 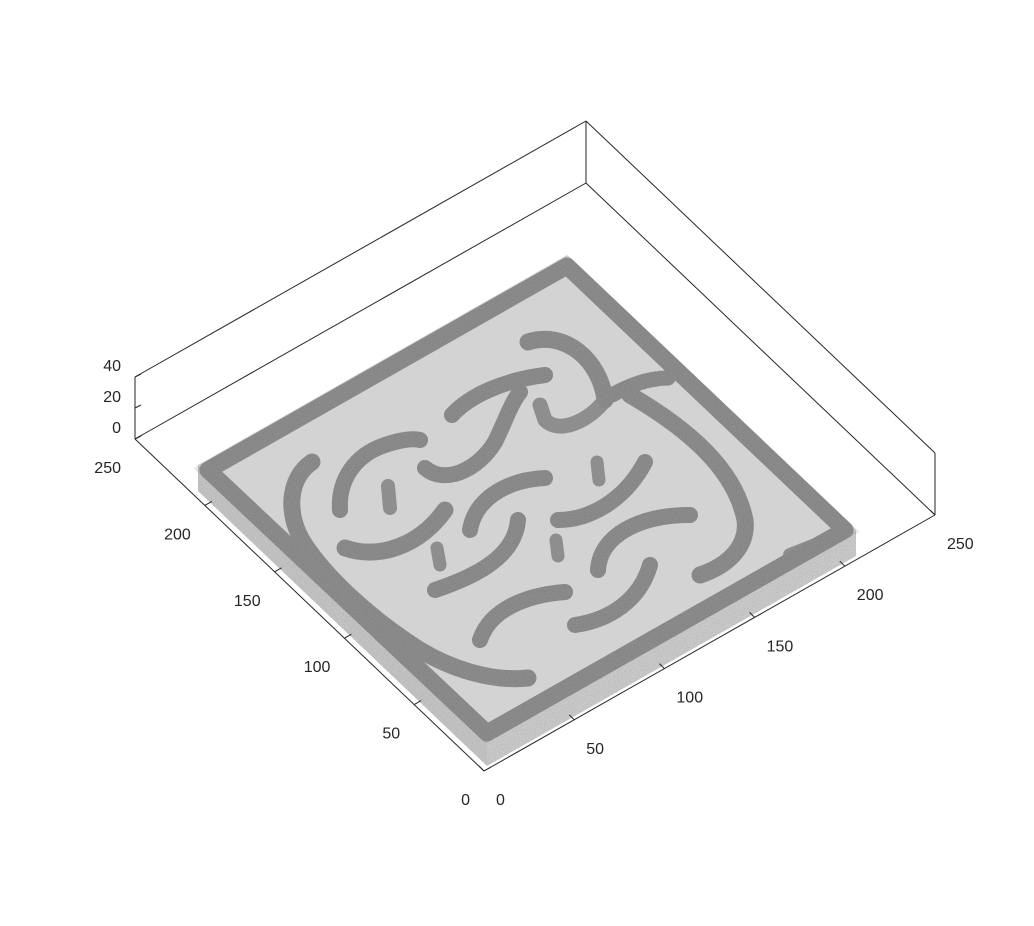 What do you see at coordinates (177, 534) in the screenshot?
I see `y-tick-label: 200` at bounding box center [177, 534].